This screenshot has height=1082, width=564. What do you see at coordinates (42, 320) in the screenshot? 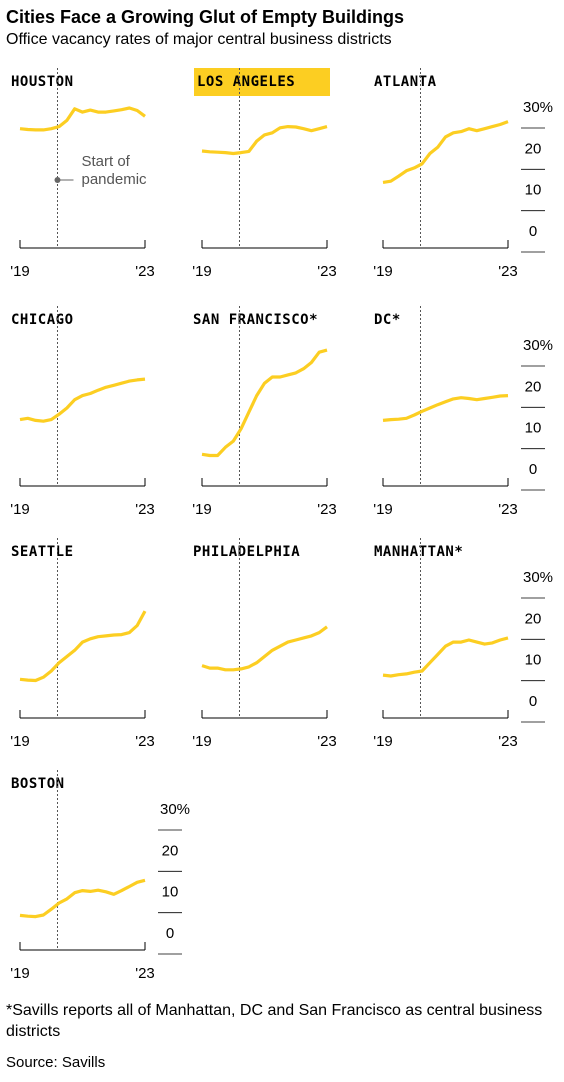
I see `panel-title: CHICAGO` at bounding box center [42, 320].